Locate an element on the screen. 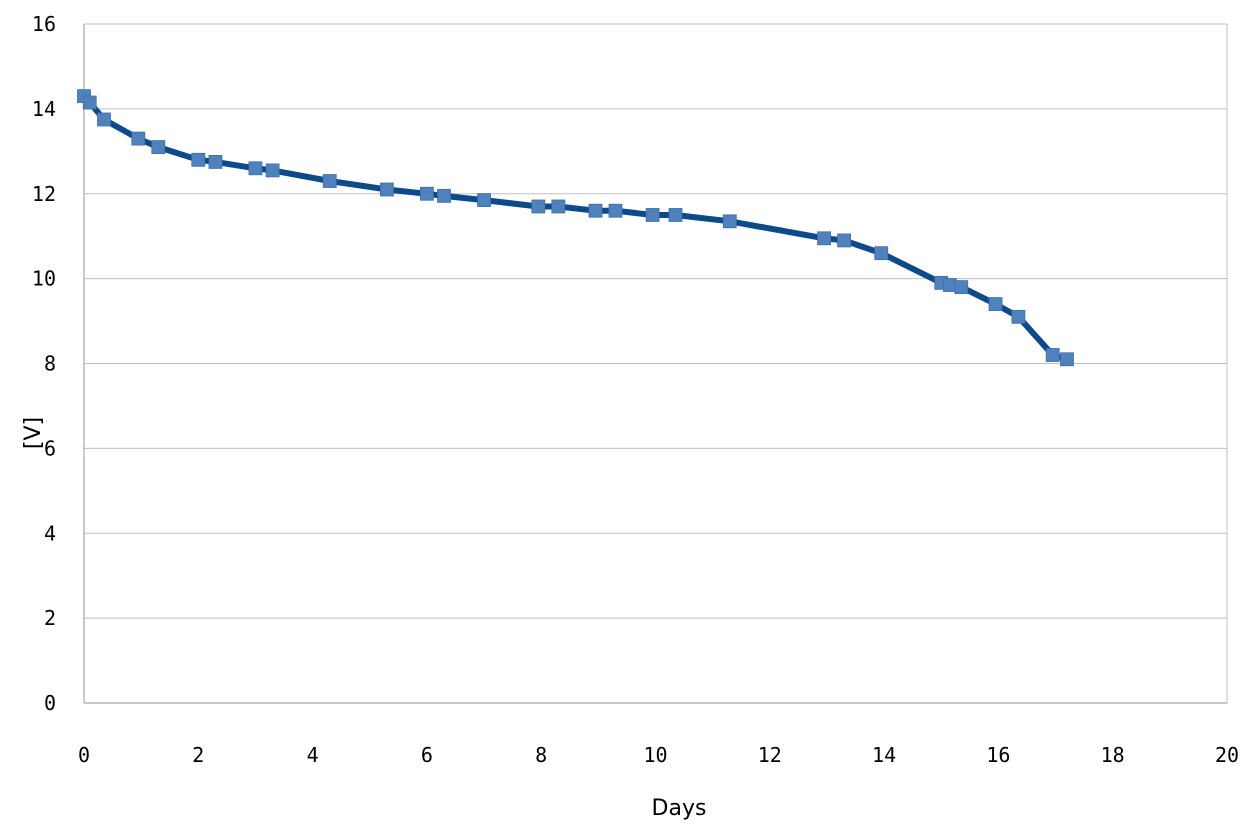  y-tick-label-2: 2 is located at coordinates (50, 618).